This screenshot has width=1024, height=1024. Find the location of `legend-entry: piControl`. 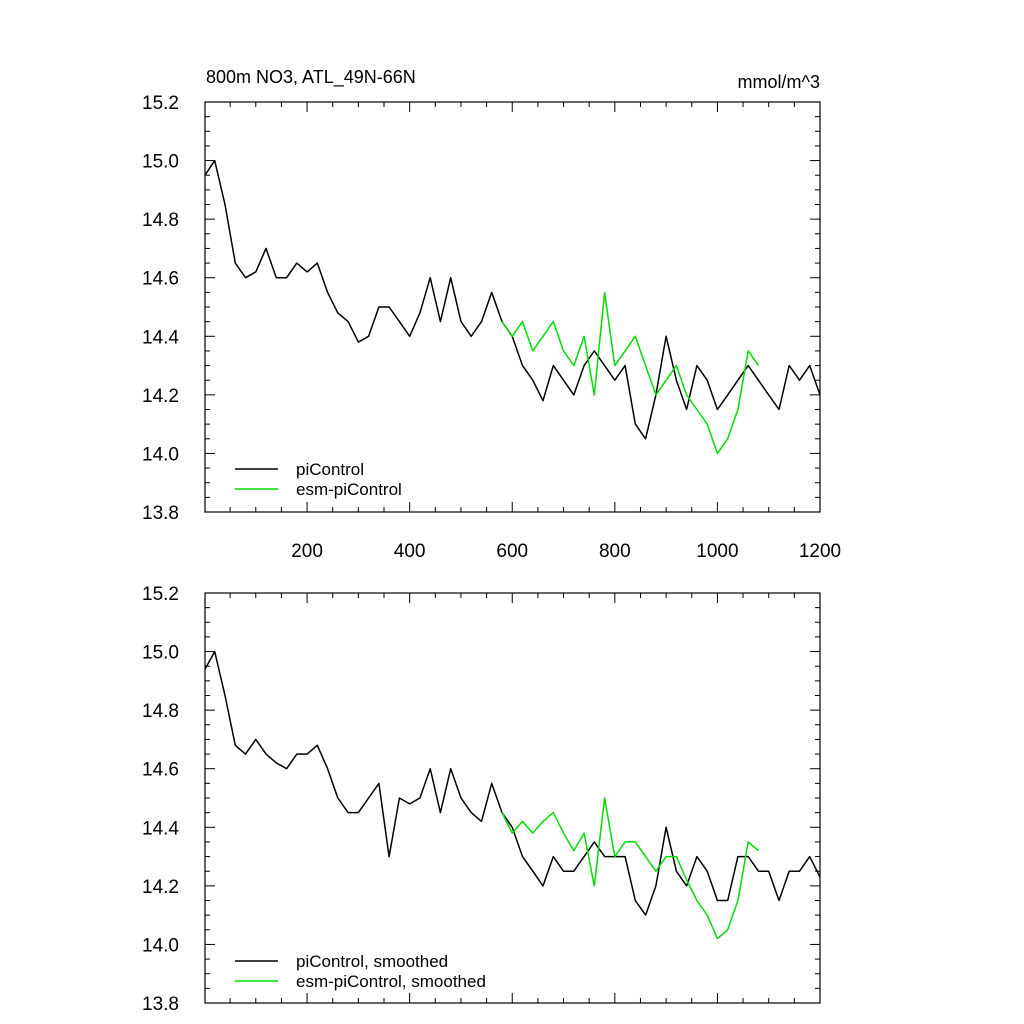

legend-entry: piControl is located at coordinates (330, 469).